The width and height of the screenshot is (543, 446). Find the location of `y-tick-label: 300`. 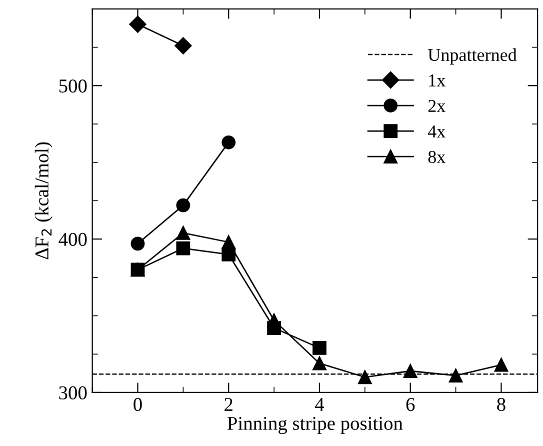

y-tick-label: 300 is located at coordinates (73, 393).